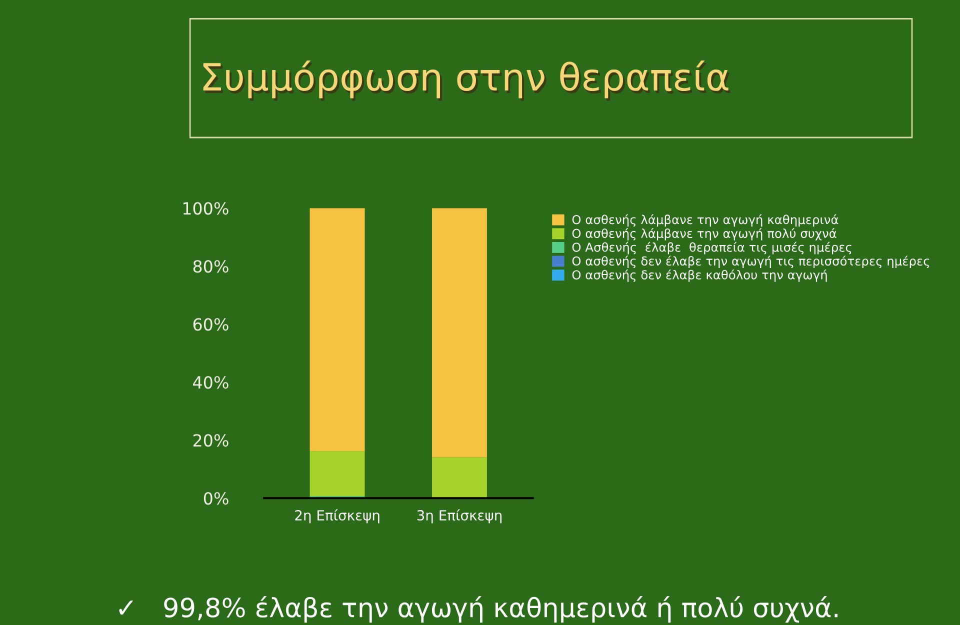  I want to click on legend-label: Ο Ασθενής έλαβε θεραπεία τις μισές ημέρες, so click(712, 248).